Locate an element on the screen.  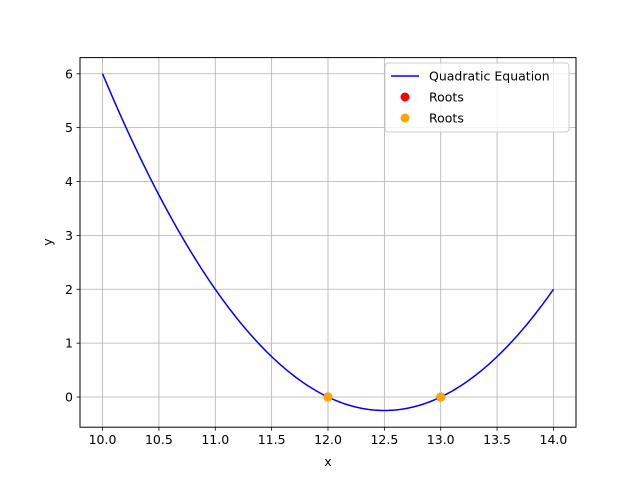
legend: Quadratic Equation Roots Roots is located at coordinates (477, 97).